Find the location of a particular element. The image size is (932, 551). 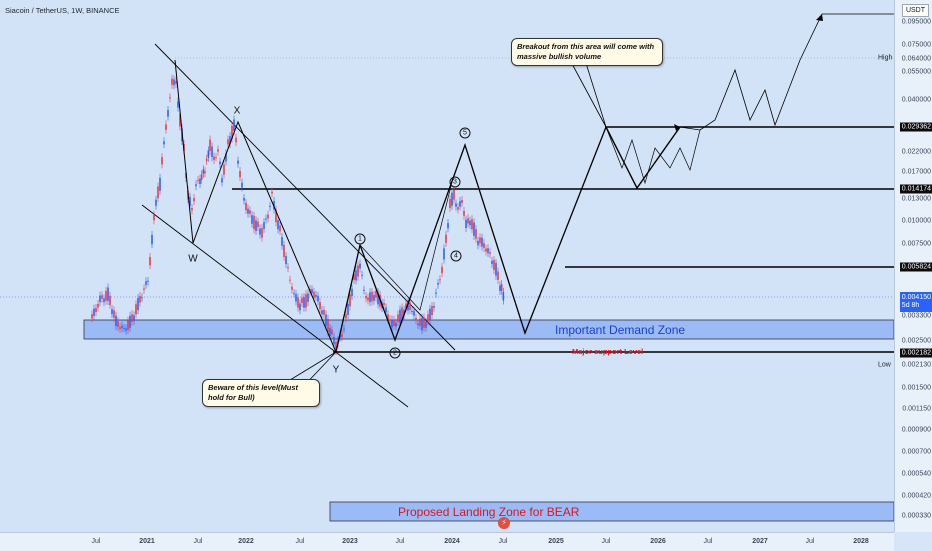

wave-x-label: X is located at coordinates (237, 111).